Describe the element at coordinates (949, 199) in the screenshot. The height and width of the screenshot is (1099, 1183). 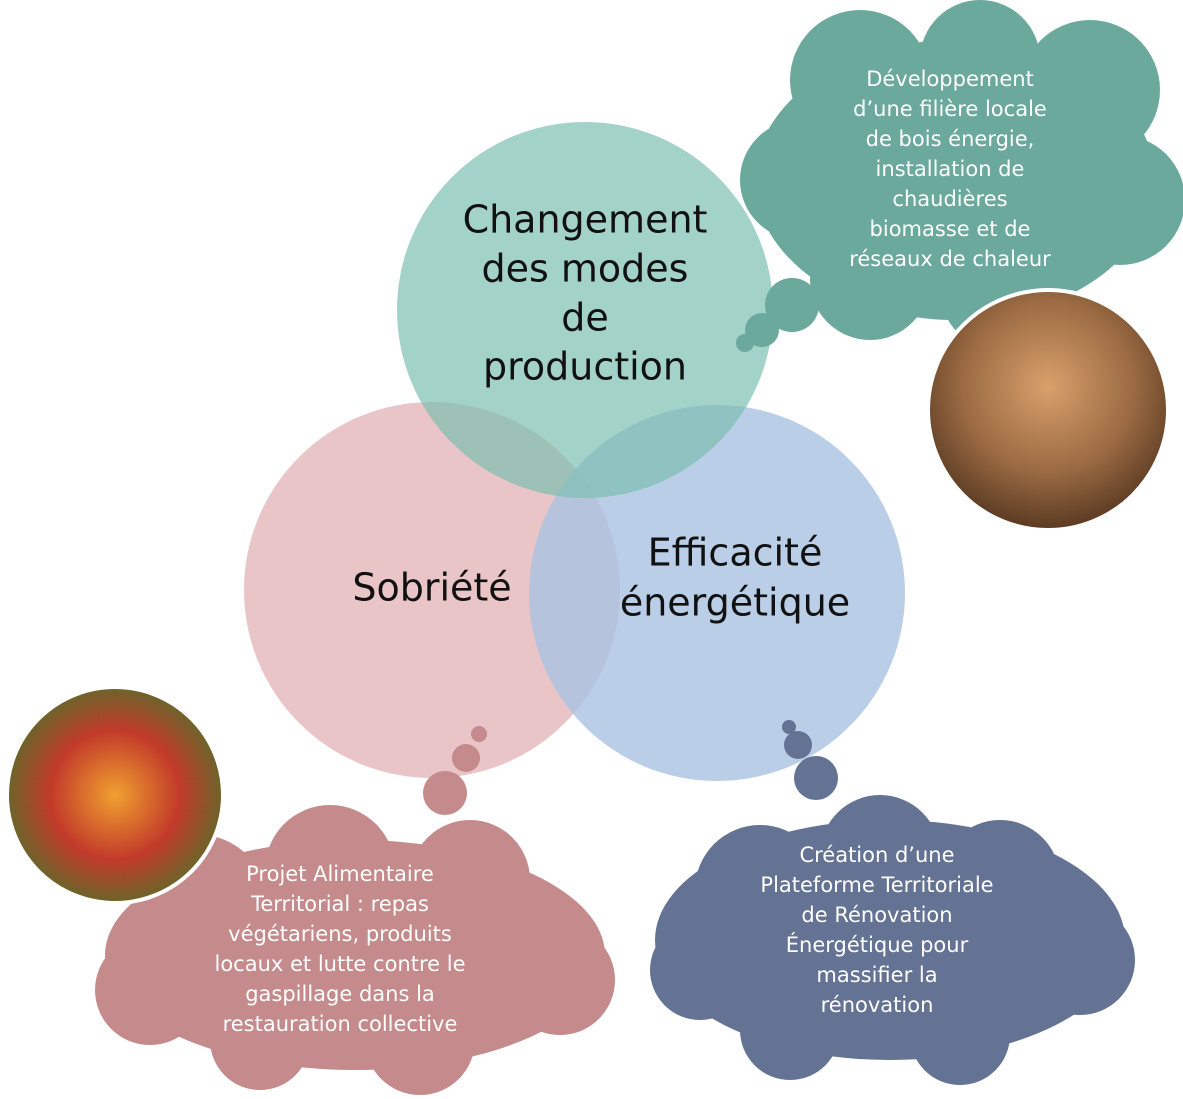
I see `cloud-text: chaudières` at that location.